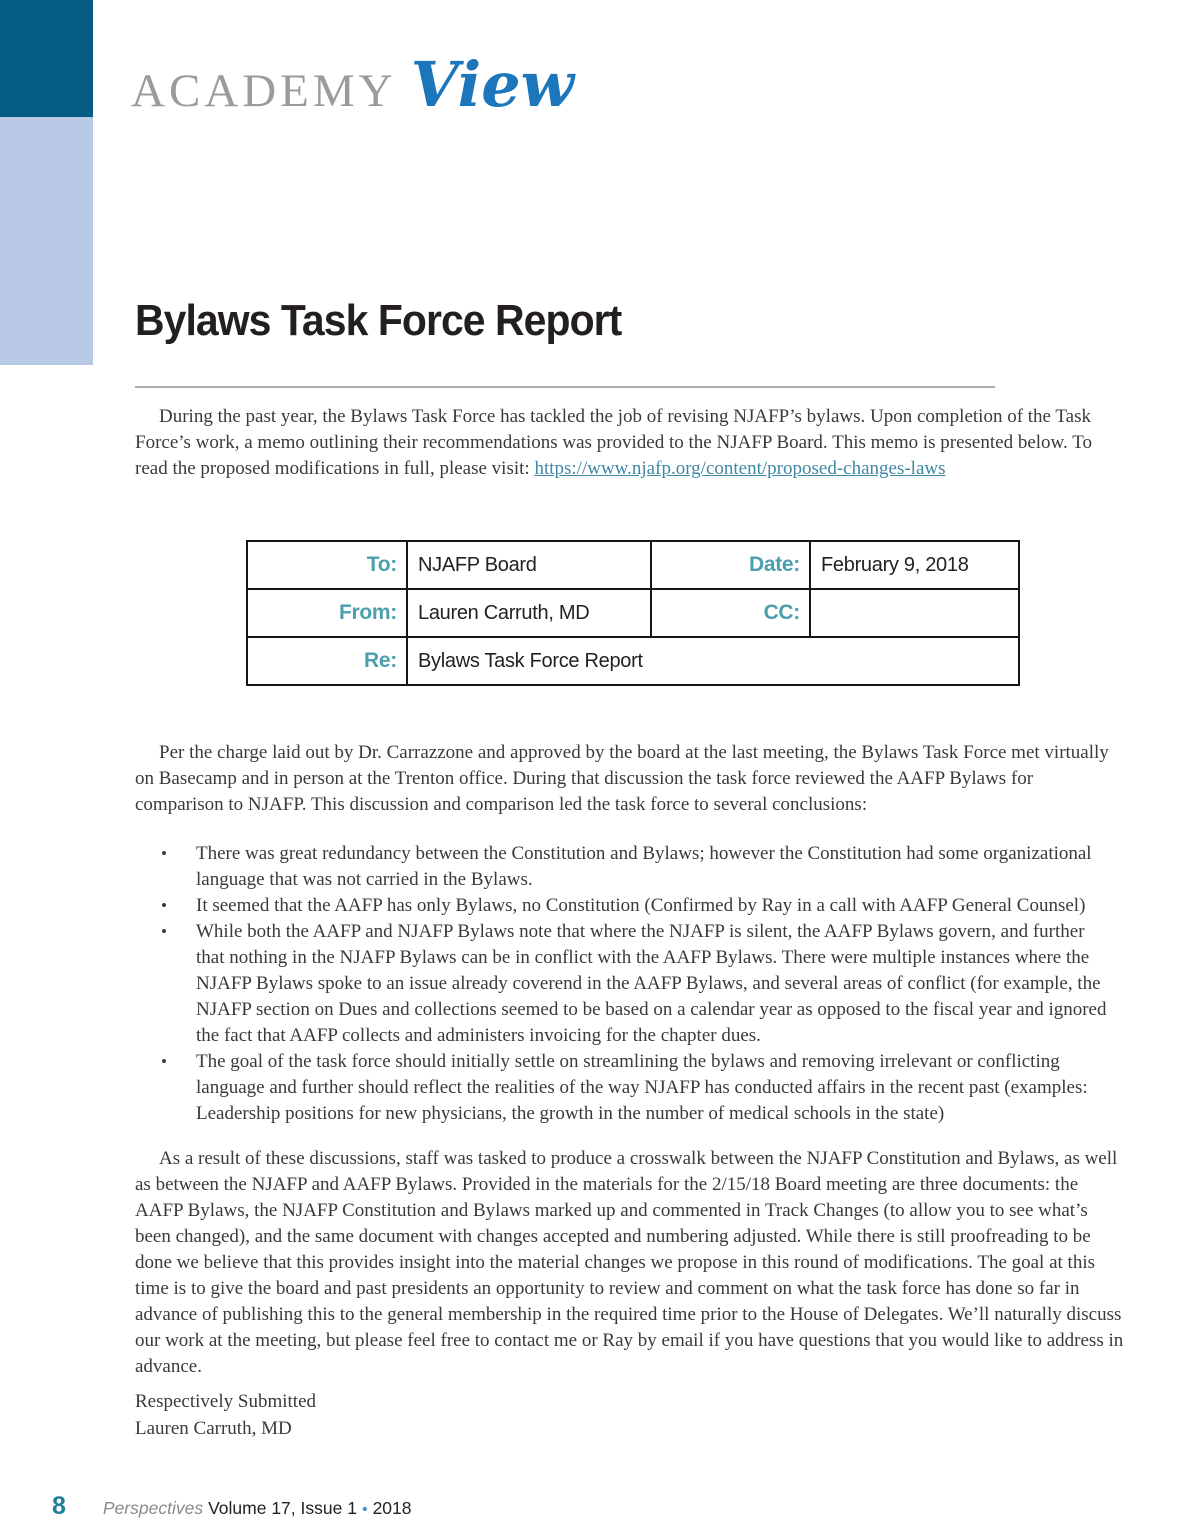  What do you see at coordinates (565, 387) in the screenshot?
I see `title-divider` at bounding box center [565, 387].